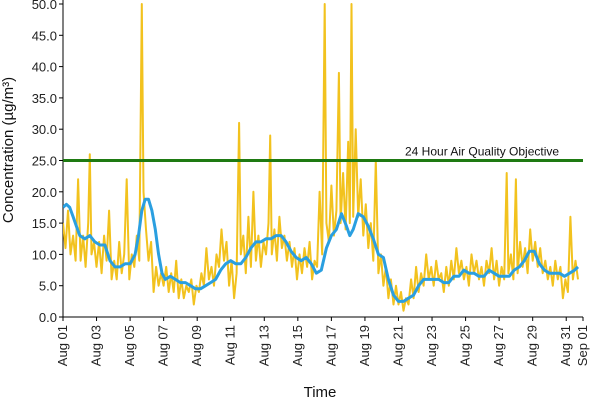  I want to click on y-tick-label: 0.0, so click(48, 317).